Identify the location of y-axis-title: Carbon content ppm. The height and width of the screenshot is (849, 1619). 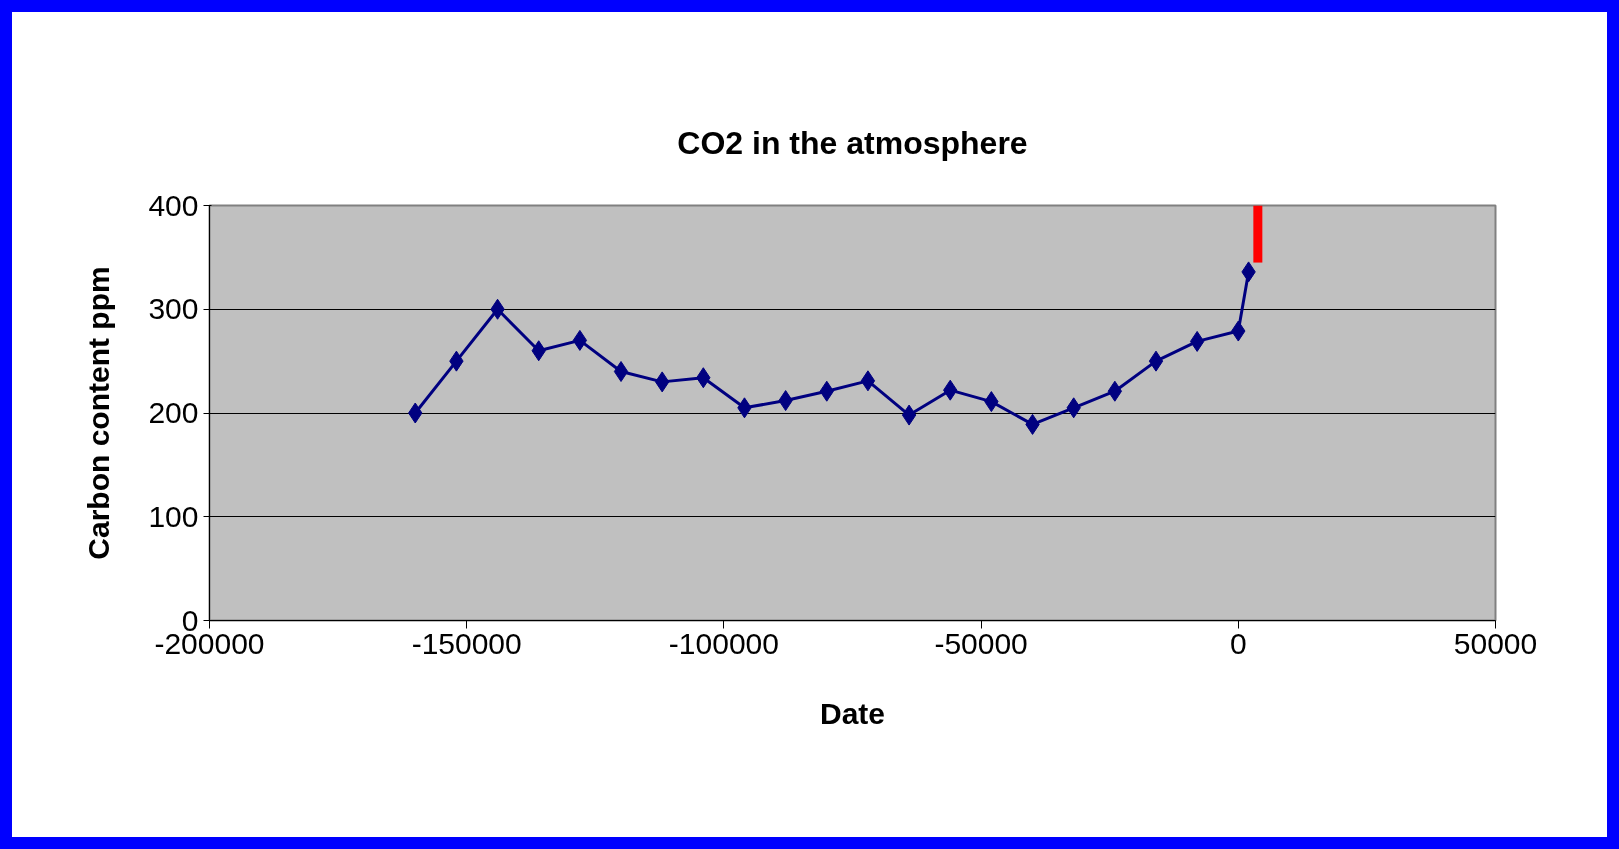
(99, 413).